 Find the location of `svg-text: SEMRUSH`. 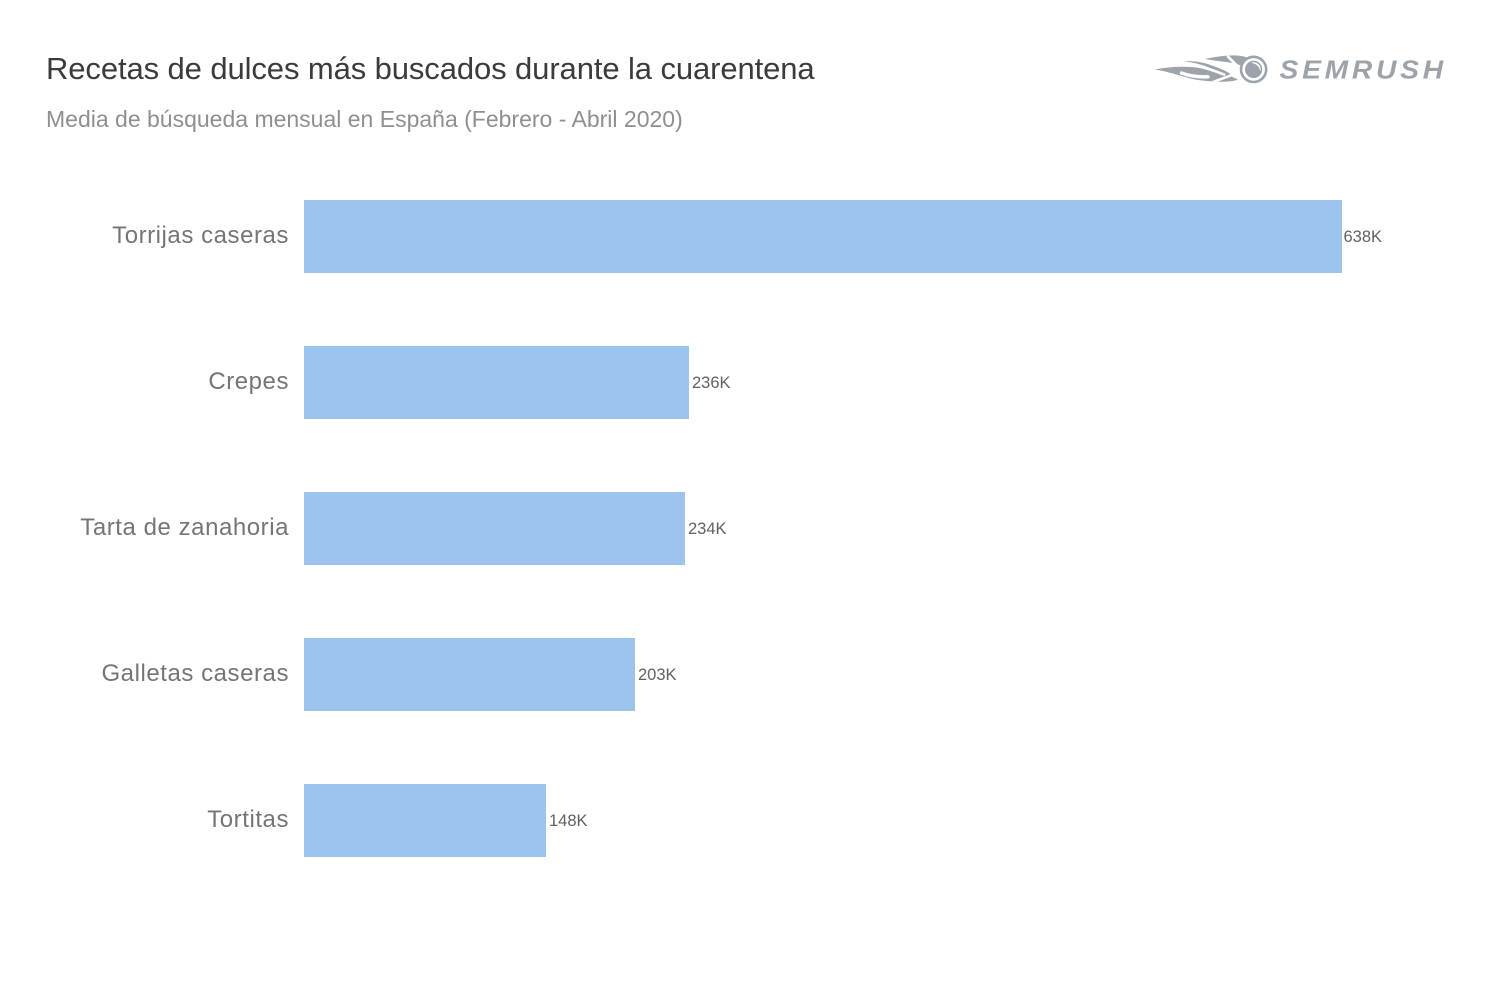

svg-text: SEMRUSH is located at coordinates (1363, 70).